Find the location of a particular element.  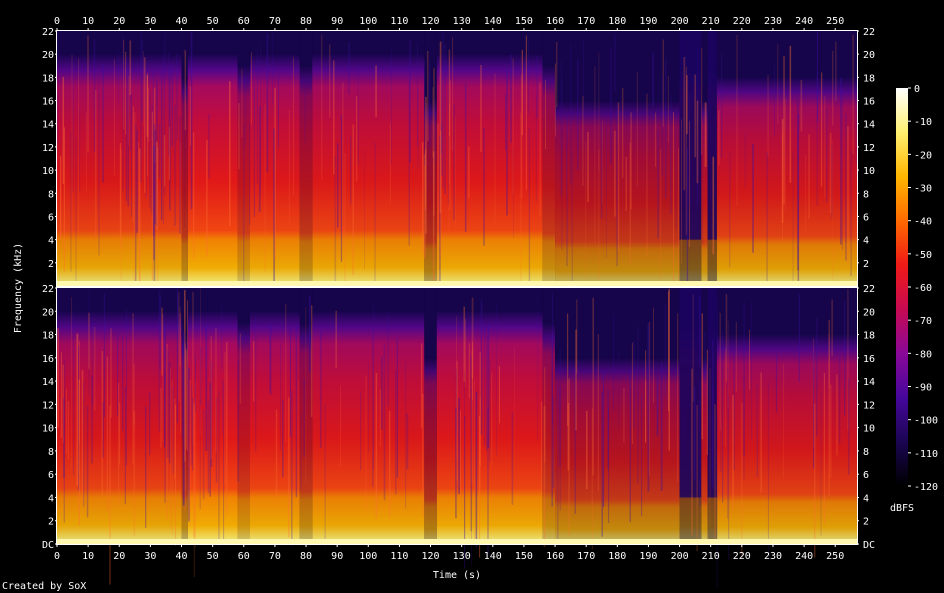

y-tick-label-left: 18 is located at coordinates (48, 336).